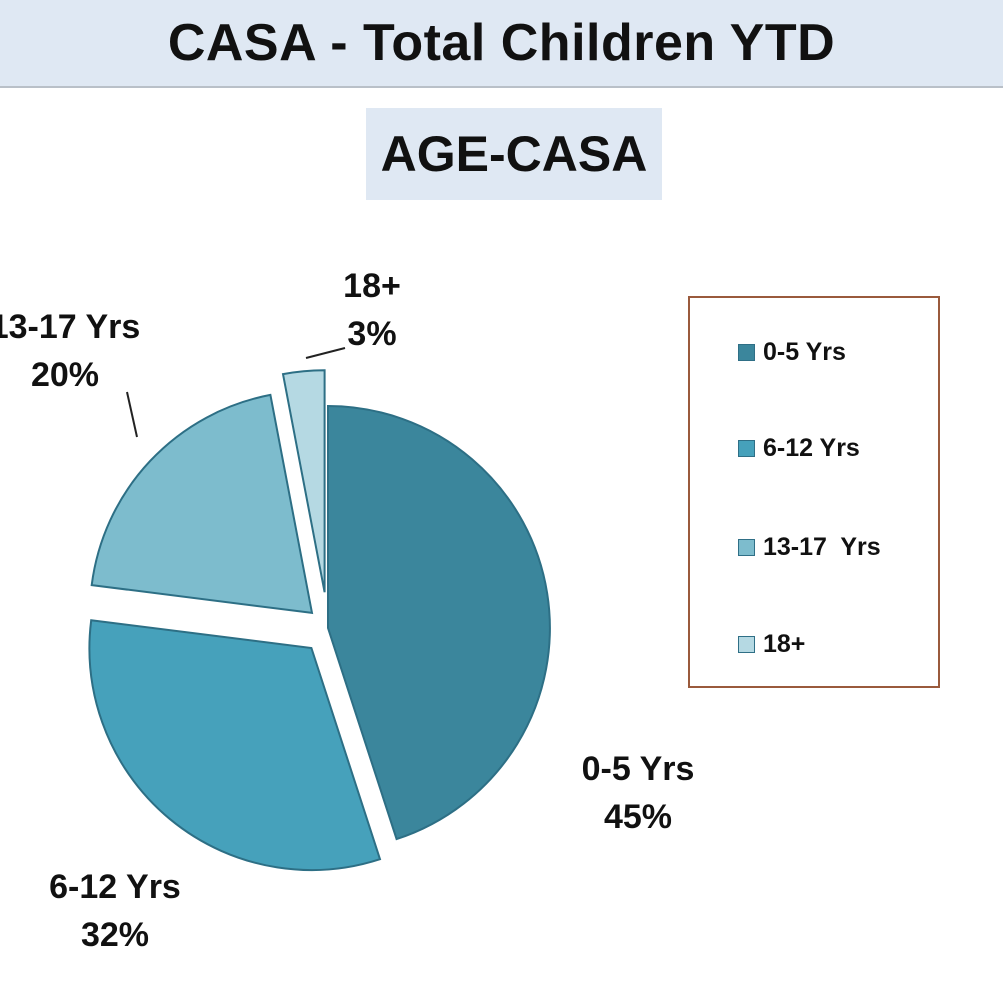 The height and width of the screenshot is (984, 1003). Describe the element at coordinates (746, 644) in the screenshot. I see `legend-swatch-18-plus` at that location.